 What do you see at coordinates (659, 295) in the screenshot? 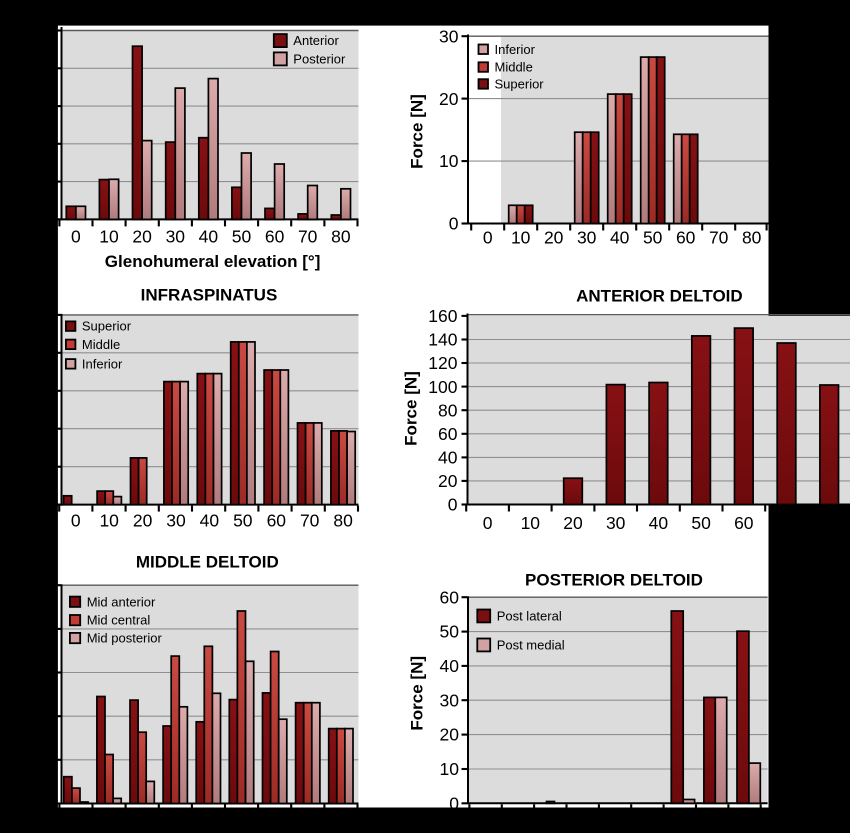
I see `svg-text: ANTERIOR DELTOID` at bounding box center [659, 295].